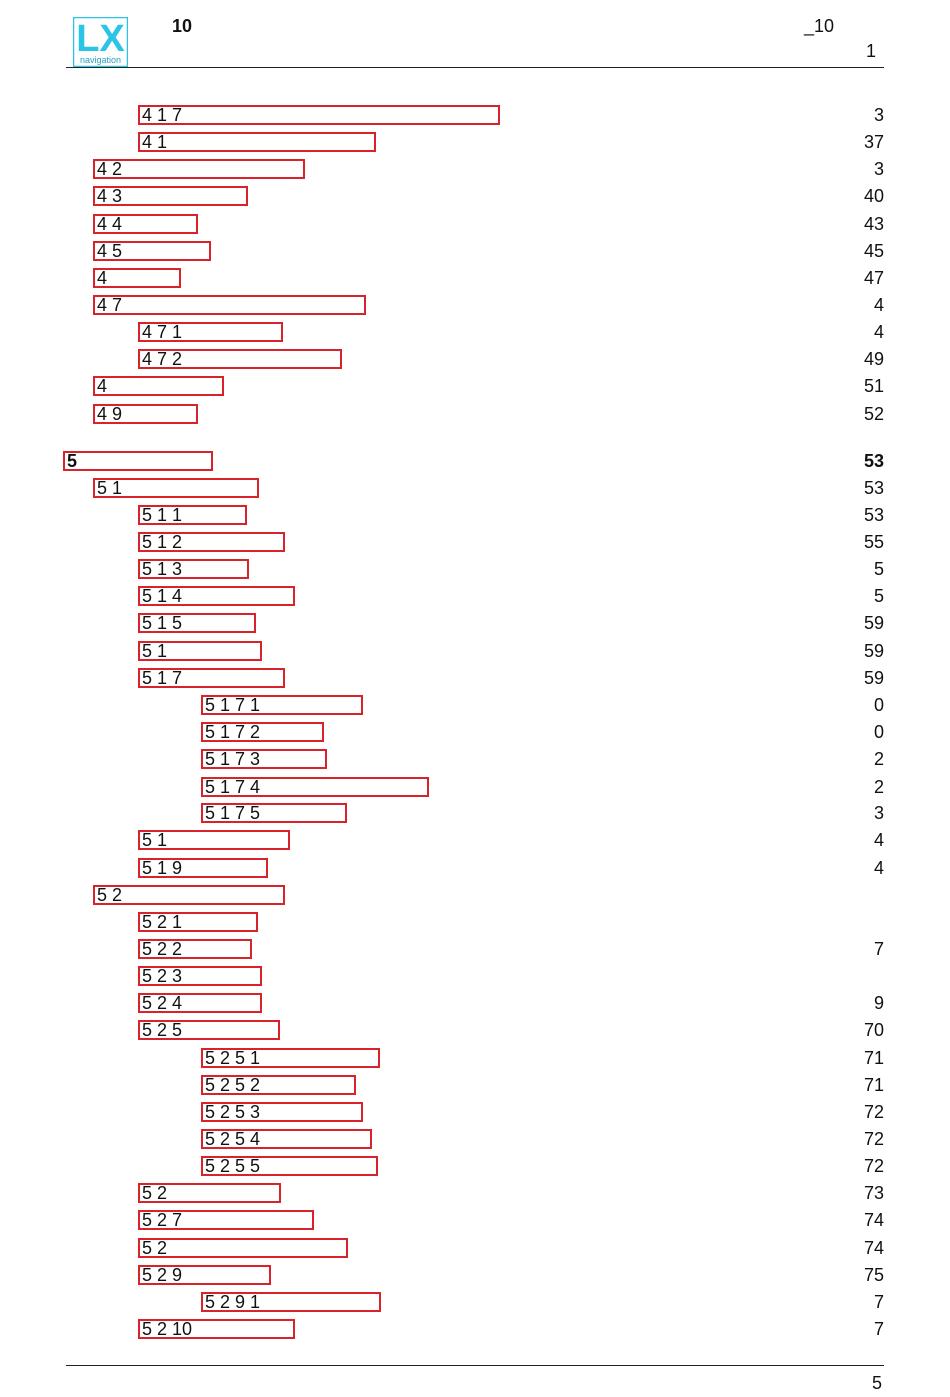  What do you see at coordinates (197, 623) in the screenshot?
I see `toc-entry-label: 5 1 5` at bounding box center [197, 623].